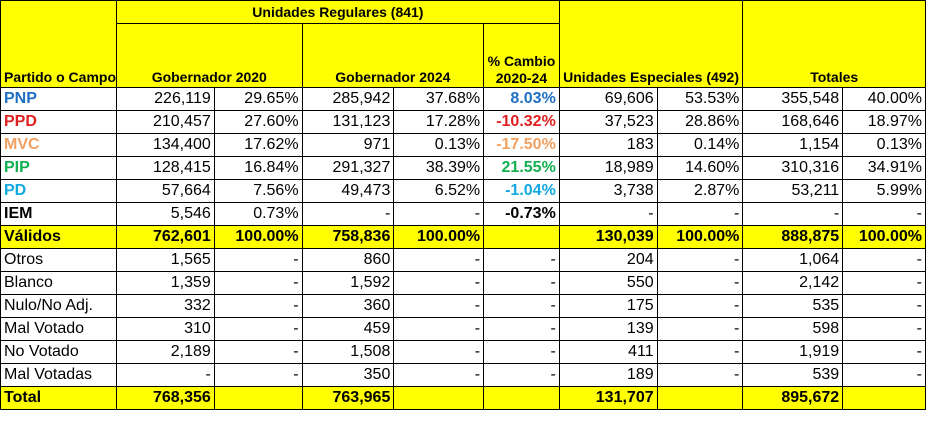  Describe the element at coordinates (348, 352) in the screenshot. I see `cell-g24: 1,508` at that location.